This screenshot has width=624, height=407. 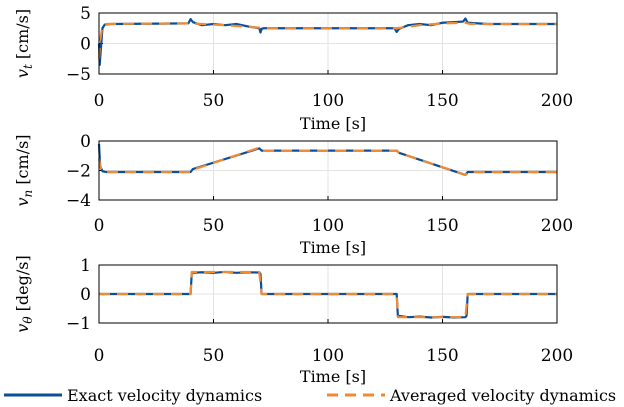 What do you see at coordinates (85, 14) in the screenshot?
I see `y-tick-label: 5` at bounding box center [85, 14].